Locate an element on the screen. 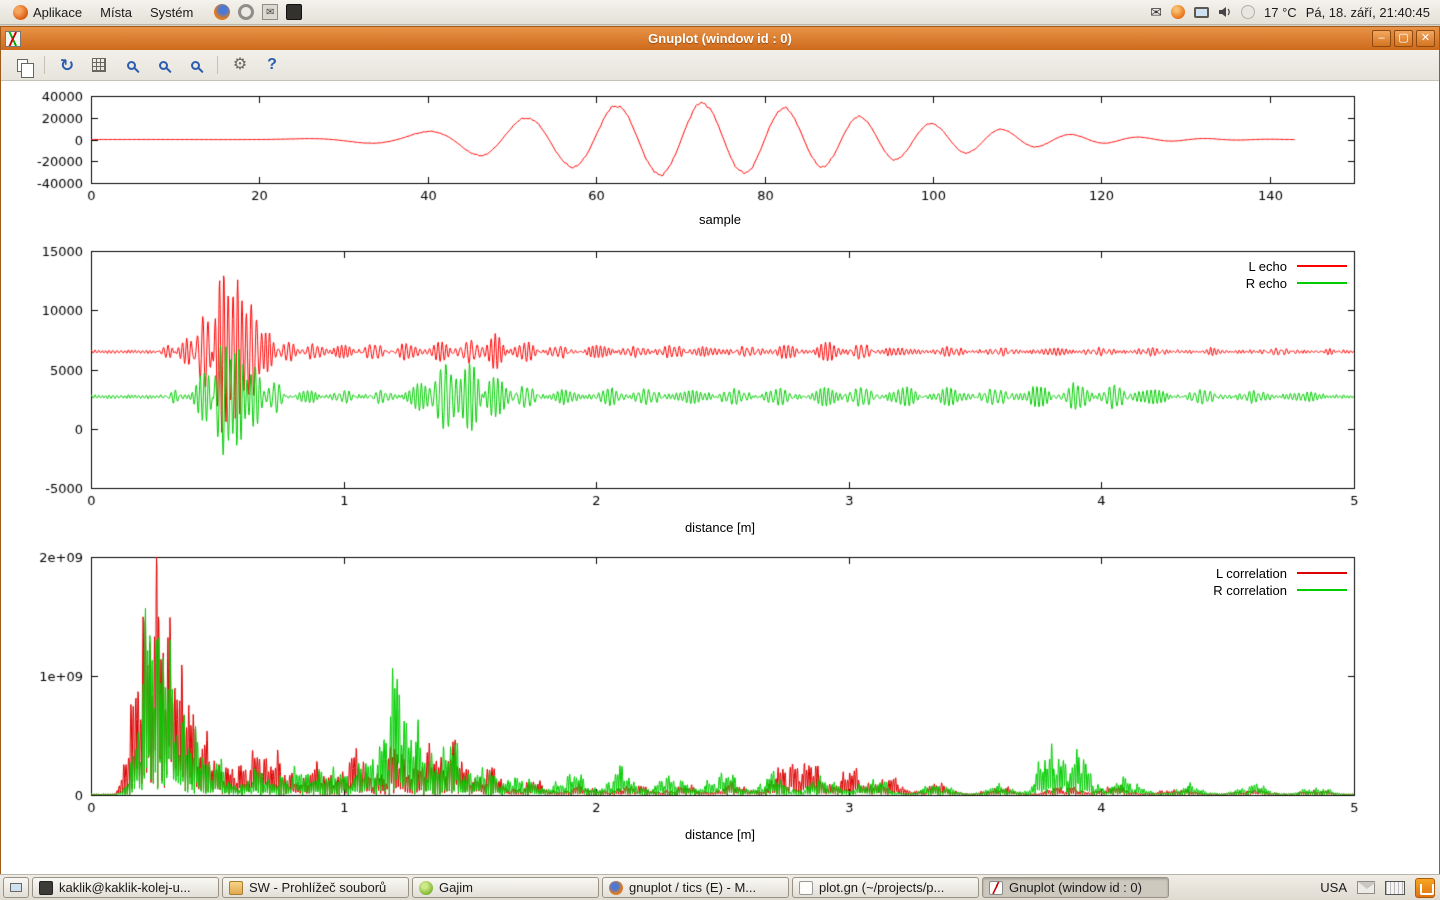 Image resolution: width=1440 pixels, height=900 pixels. mail-tray-icon is located at coordinates (1366, 887).